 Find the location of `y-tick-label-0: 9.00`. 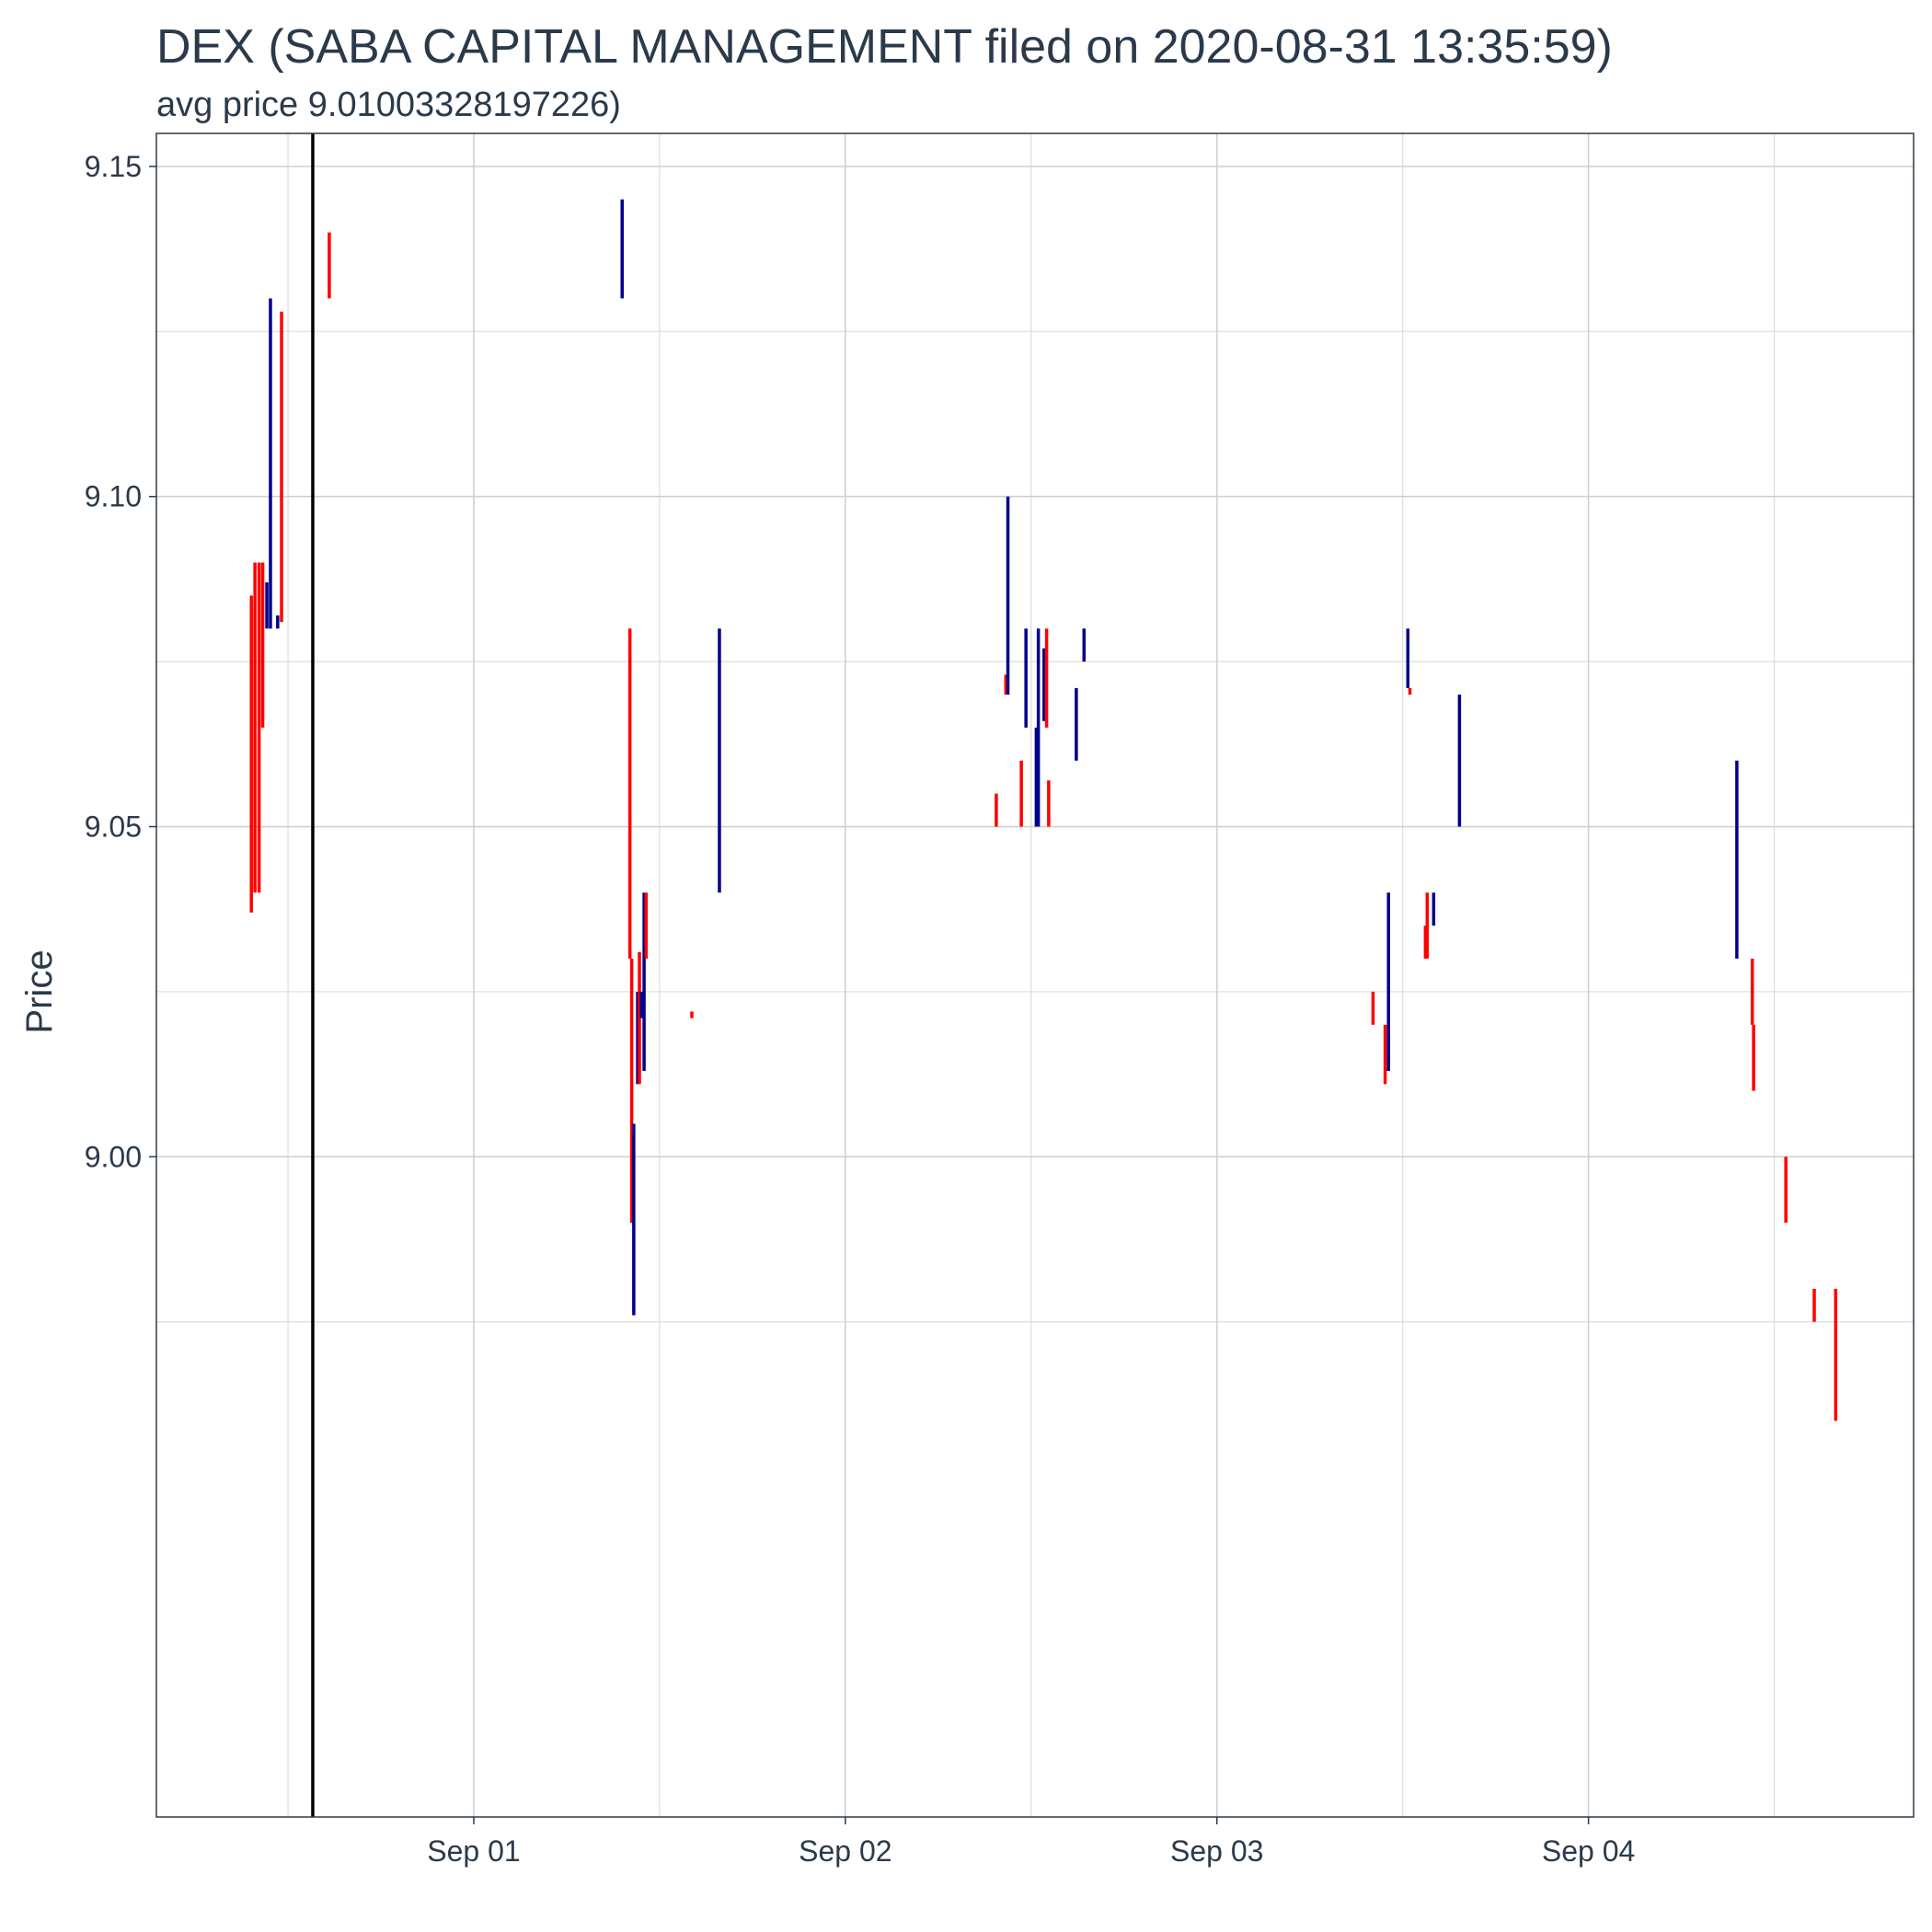

y-tick-label-0: 9.00 is located at coordinates (113, 1156).